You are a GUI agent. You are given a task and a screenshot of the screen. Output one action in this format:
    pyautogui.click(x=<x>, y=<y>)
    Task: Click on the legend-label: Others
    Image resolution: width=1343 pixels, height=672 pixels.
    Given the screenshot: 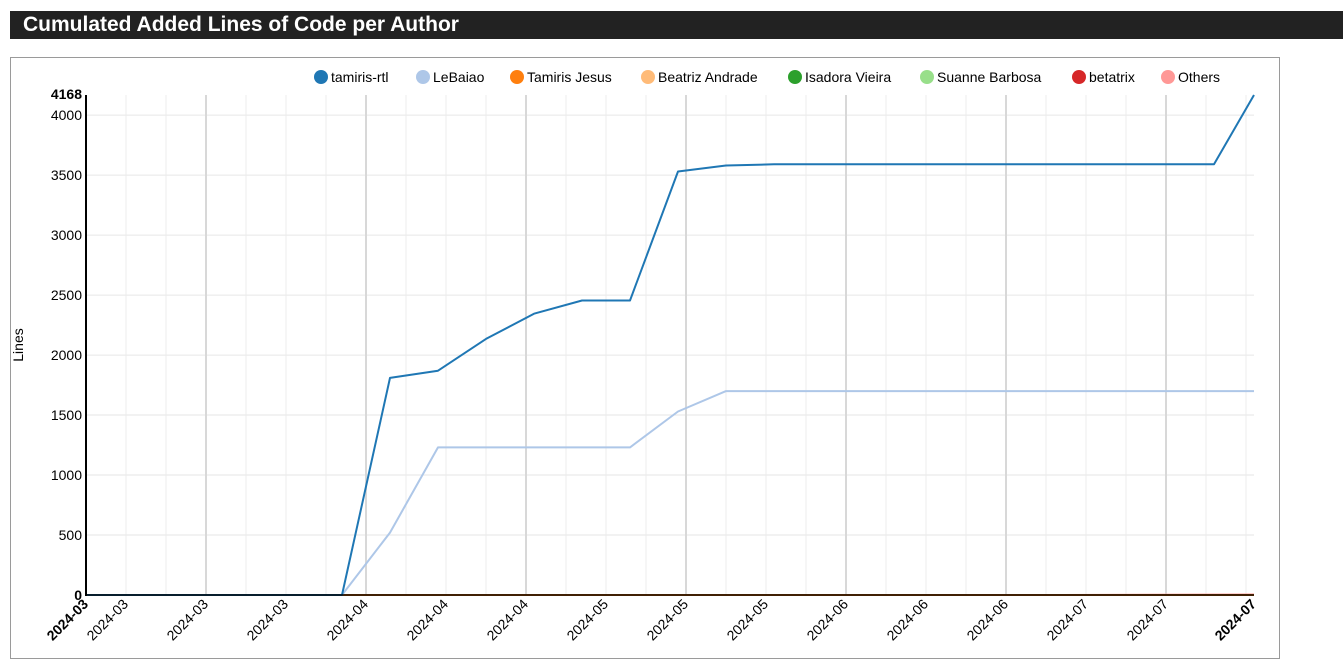 What is the action you would take?
    pyautogui.click(x=1199, y=77)
    